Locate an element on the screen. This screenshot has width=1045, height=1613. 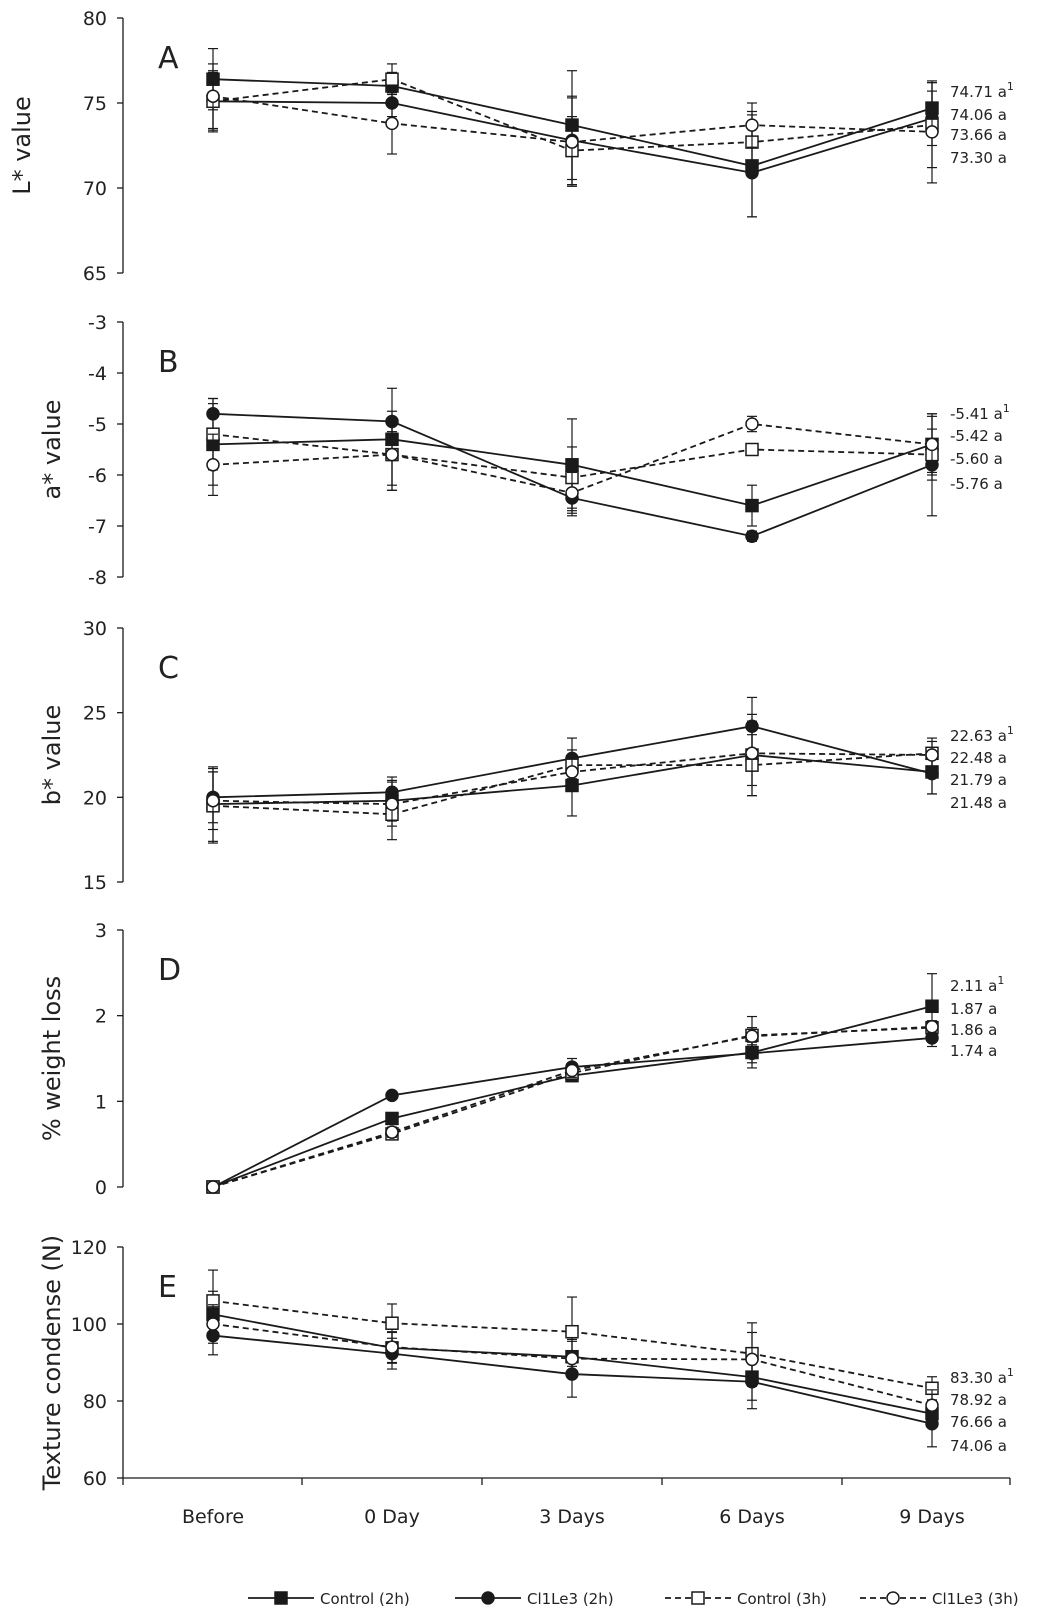
legend-marker-circle is located at coordinates (893, 1598).